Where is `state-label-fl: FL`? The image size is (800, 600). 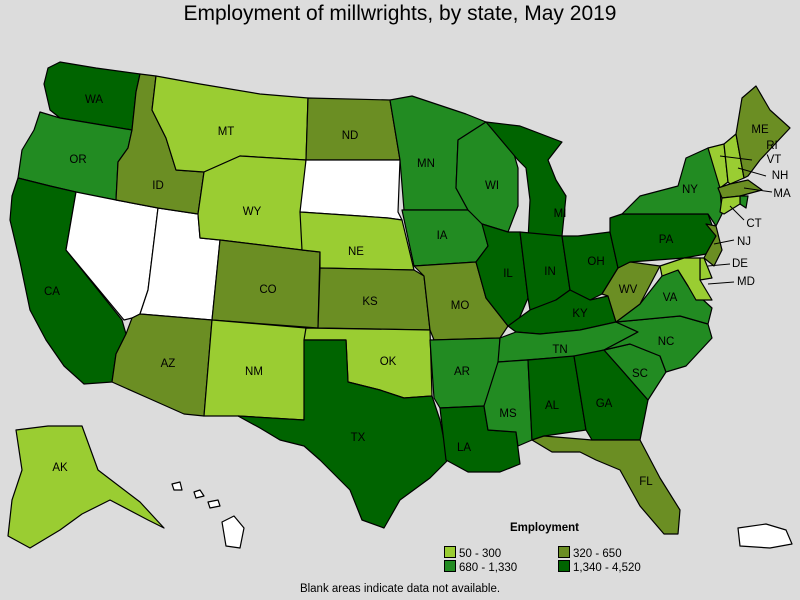 state-label-fl: FL is located at coordinates (646, 482).